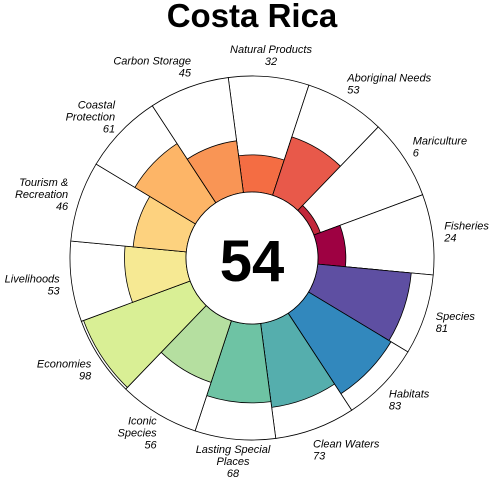 This screenshot has width=504, height=504. I want to click on label-line-species: Species, so click(456, 317).